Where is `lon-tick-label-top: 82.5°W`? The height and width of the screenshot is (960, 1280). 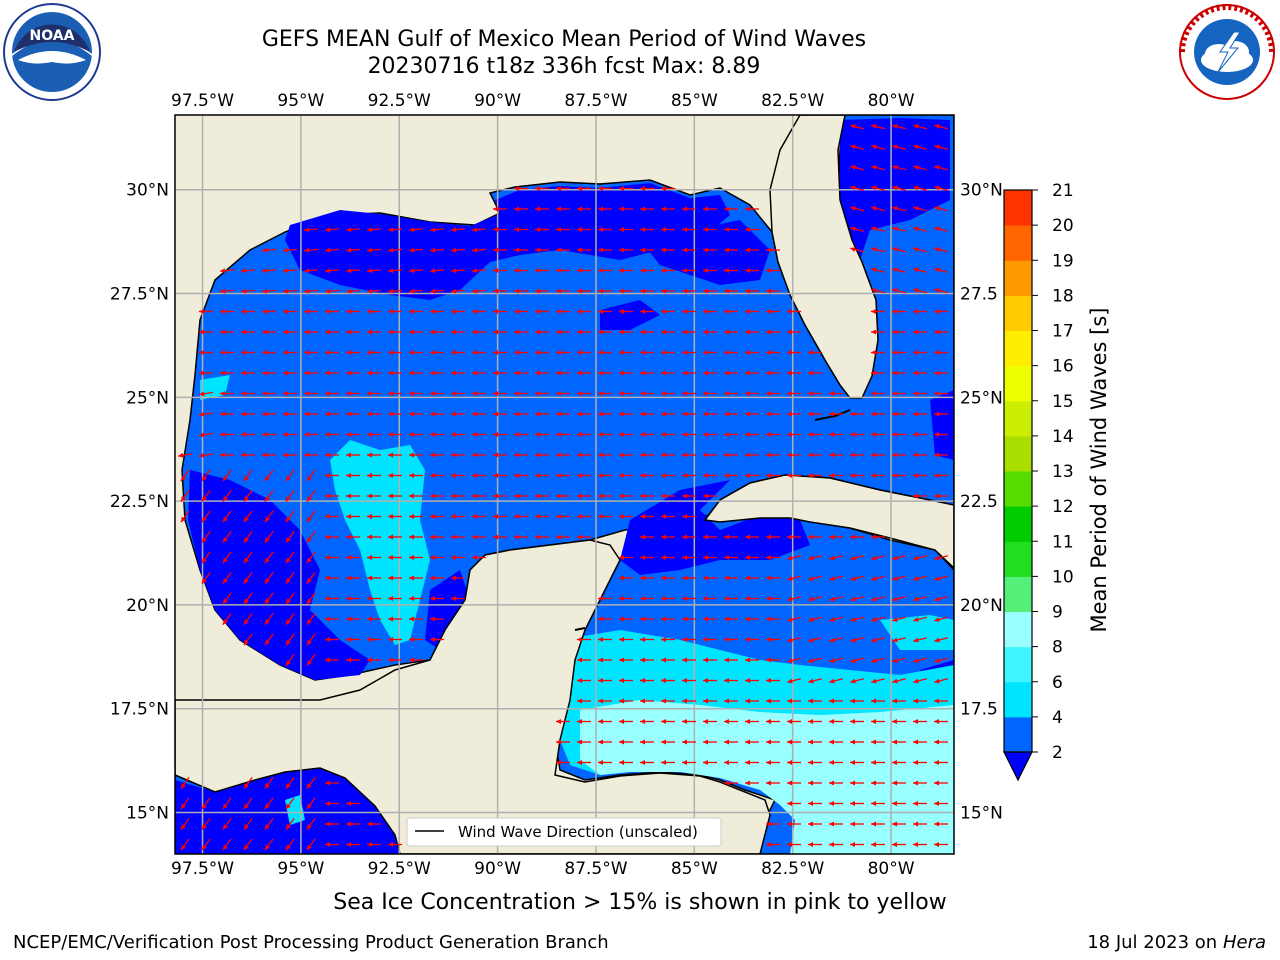
lon-tick-label-top: 82.5°W is located at coordinates (792, 101).